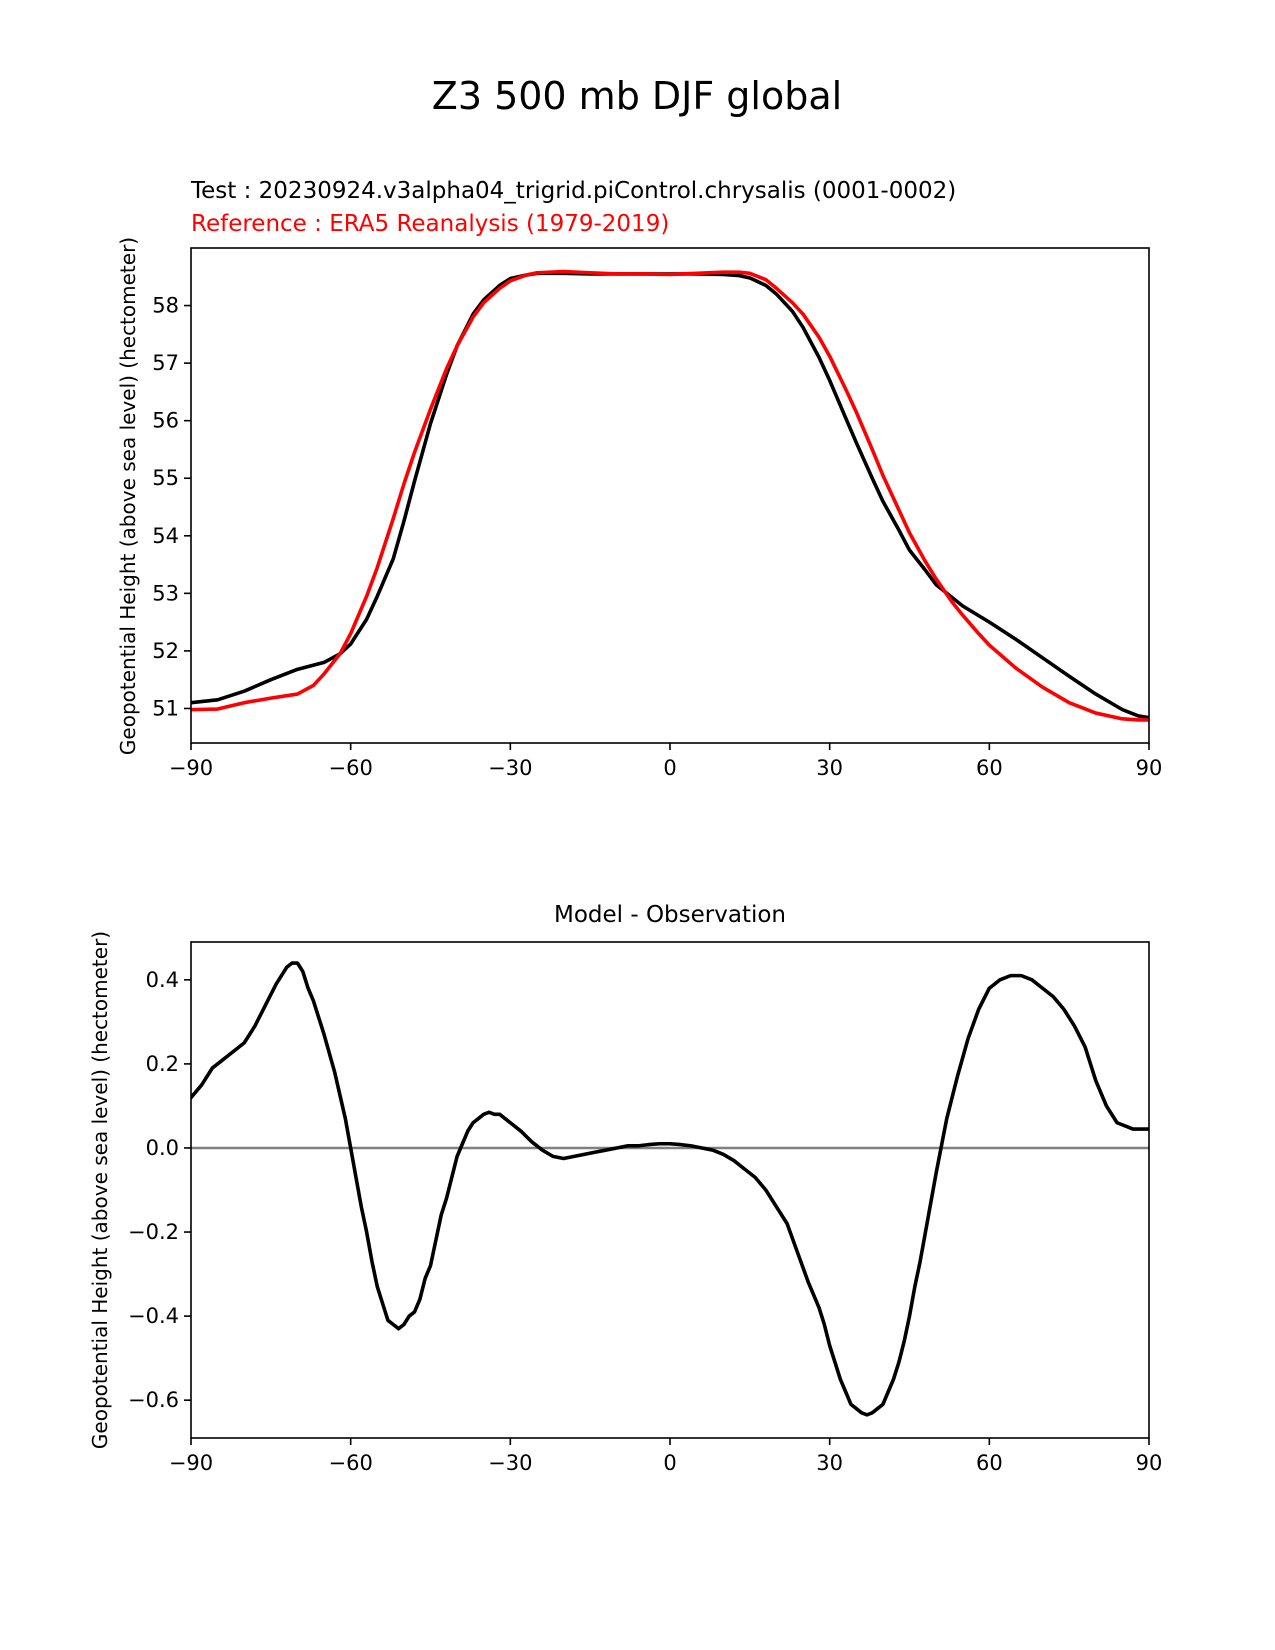 This screenshot has height=1650, width=1275. I want to click on bottom-x-tick-label: 90, so click(1149, 1463).